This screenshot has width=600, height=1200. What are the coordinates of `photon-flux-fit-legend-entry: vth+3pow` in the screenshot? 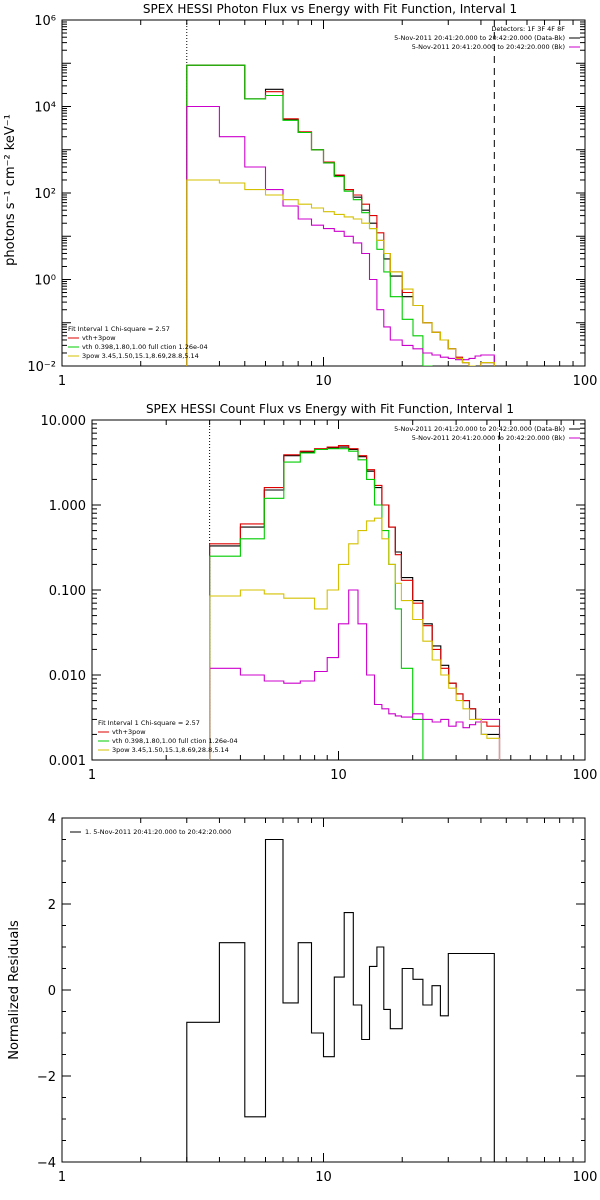 It's located at (99, 338).